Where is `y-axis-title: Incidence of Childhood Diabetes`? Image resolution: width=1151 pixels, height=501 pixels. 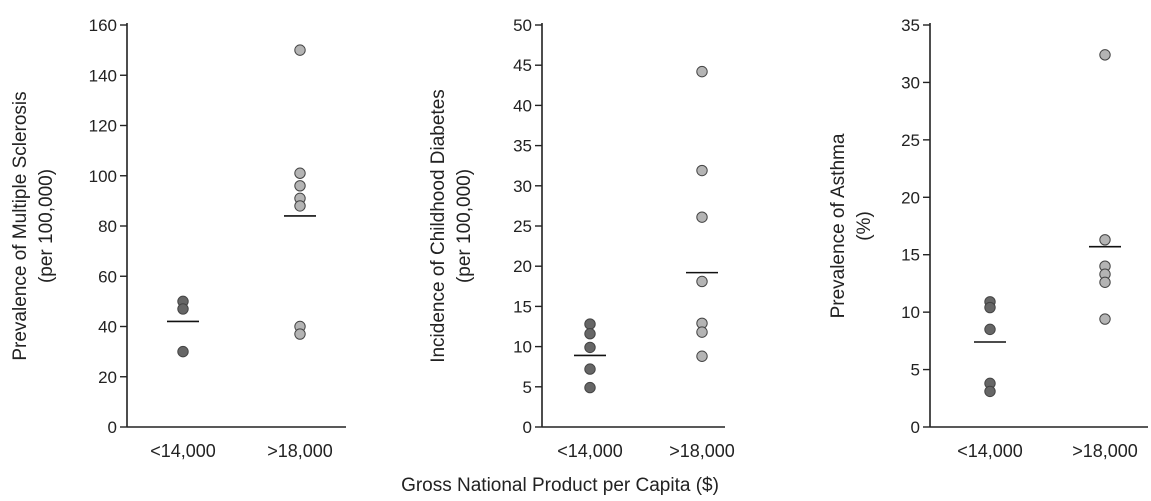 y-axis-title: Incidence of Childhood Diabetes is located at coordinates (438, 226).